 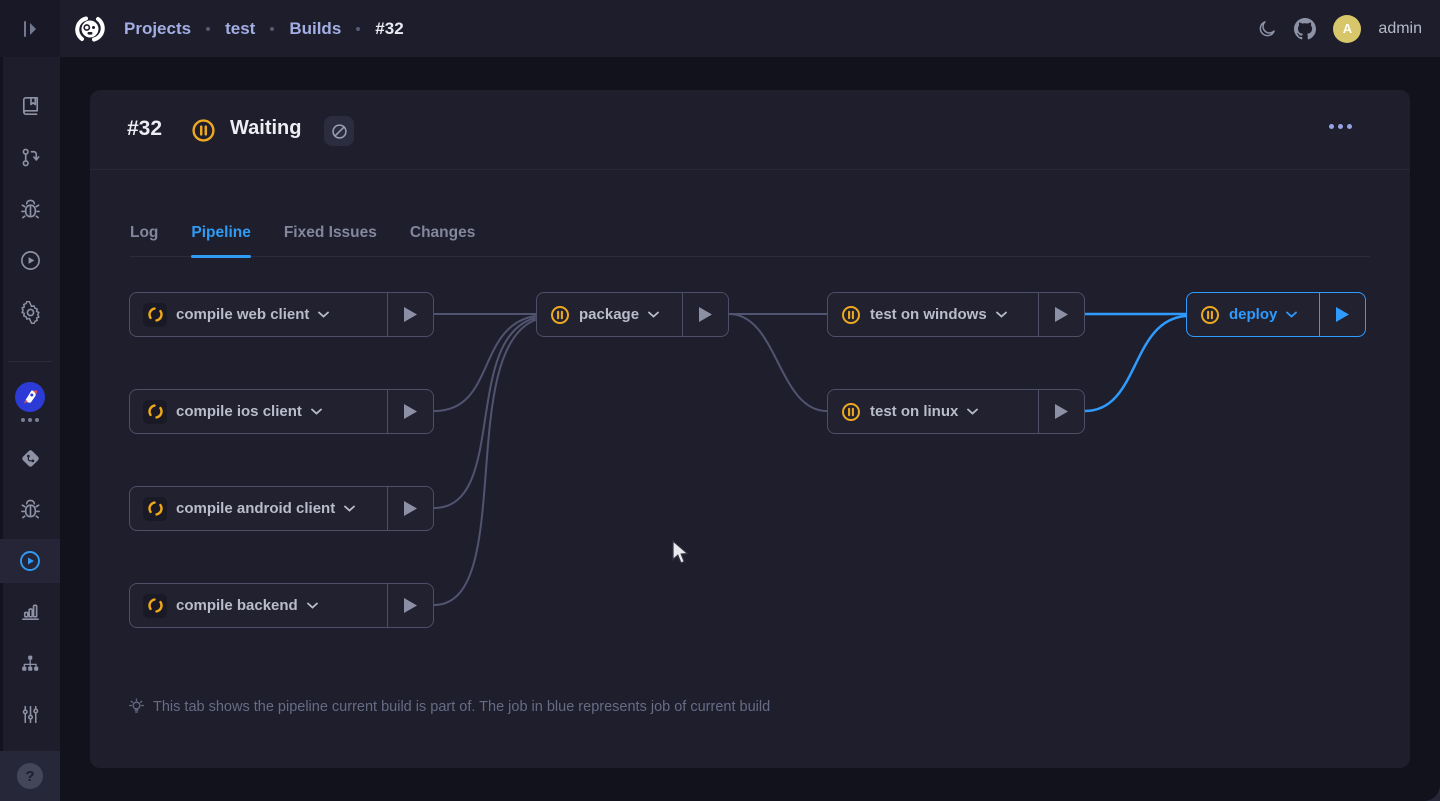 I want to click on tab-changes: Changes, so click(x=442, y=232).